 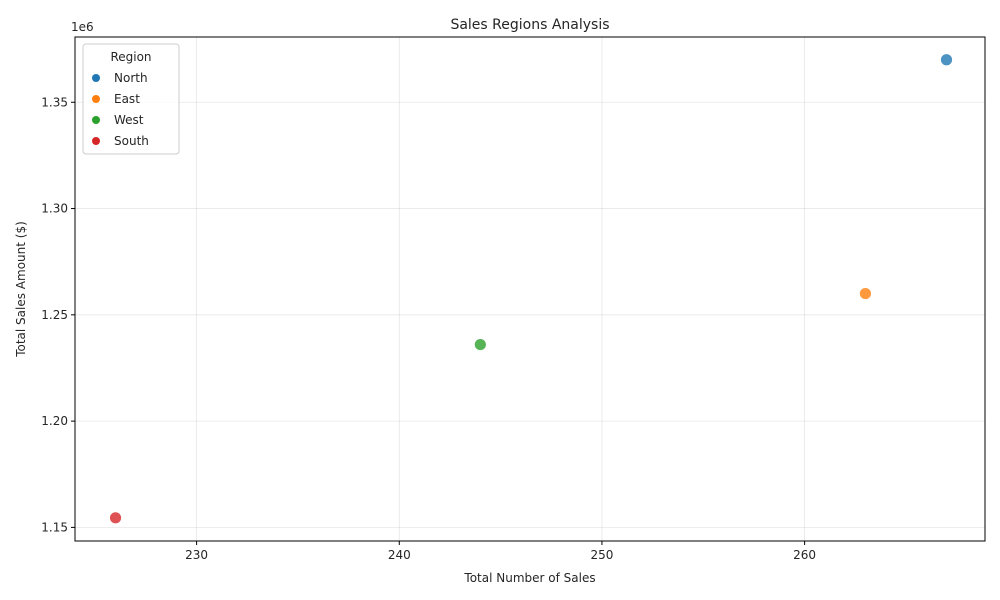 What do you see at coordinates (120, 109) in the screenshot?
I see `legend-items: North East West South` at bounding box center [120, 109].